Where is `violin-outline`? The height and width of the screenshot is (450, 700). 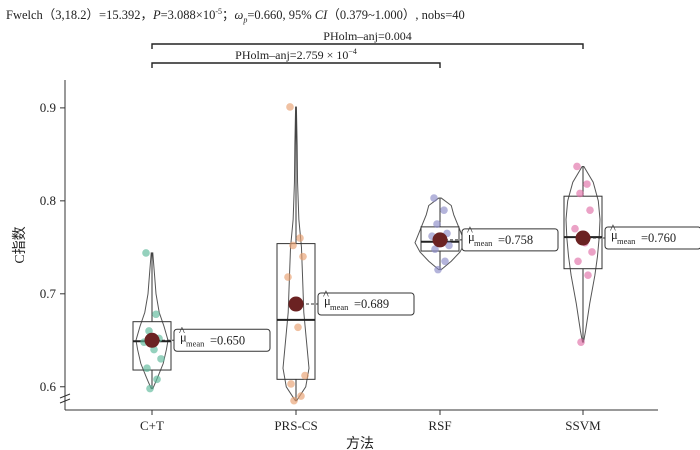
violin-outline is located at coordinates (152, 321).